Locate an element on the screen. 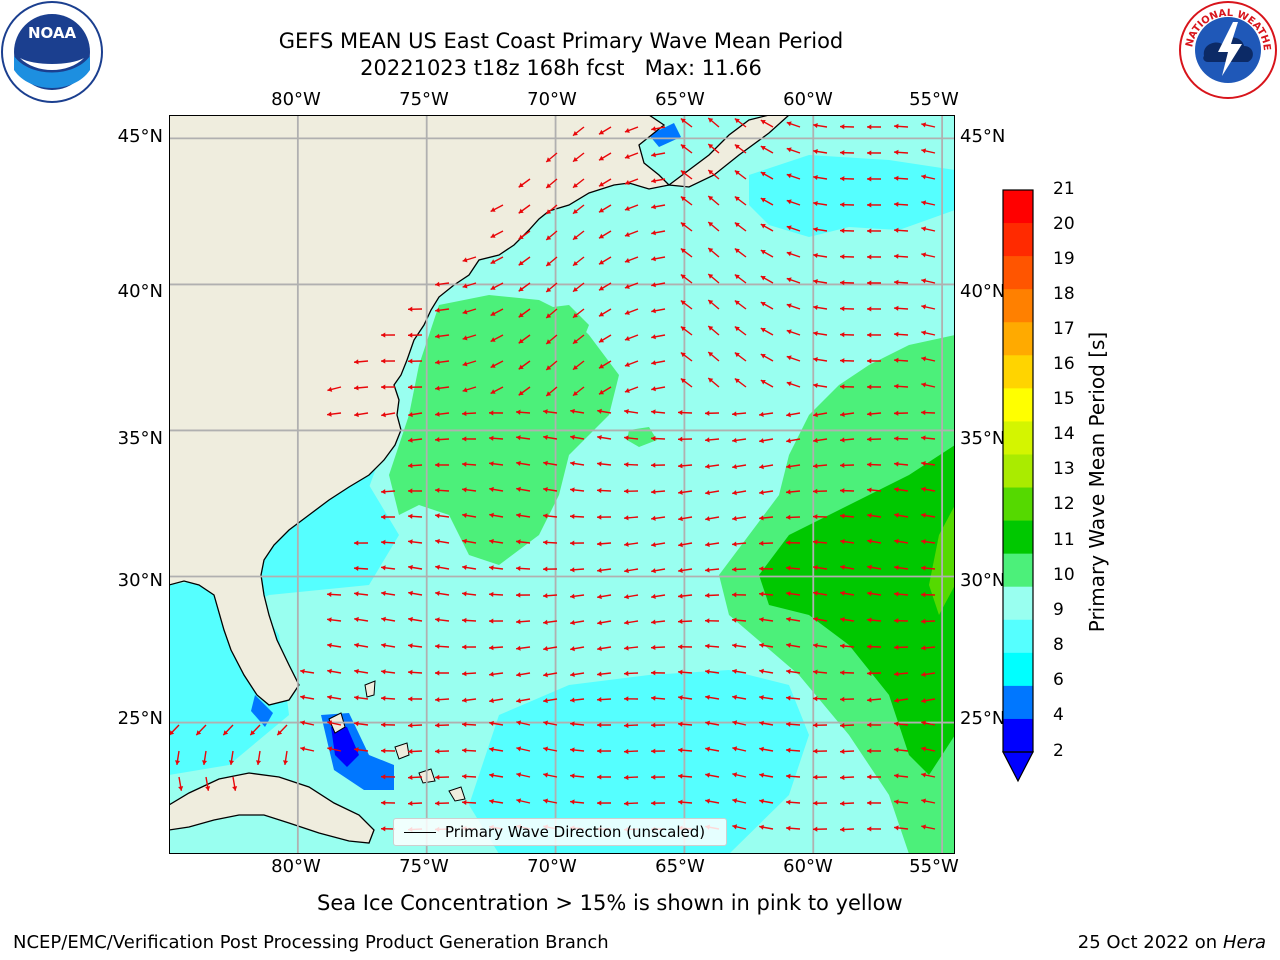 This screenshot has height=960, width=1280. colorbar-tick-label: 11 is located at coordinates (1064, 540).